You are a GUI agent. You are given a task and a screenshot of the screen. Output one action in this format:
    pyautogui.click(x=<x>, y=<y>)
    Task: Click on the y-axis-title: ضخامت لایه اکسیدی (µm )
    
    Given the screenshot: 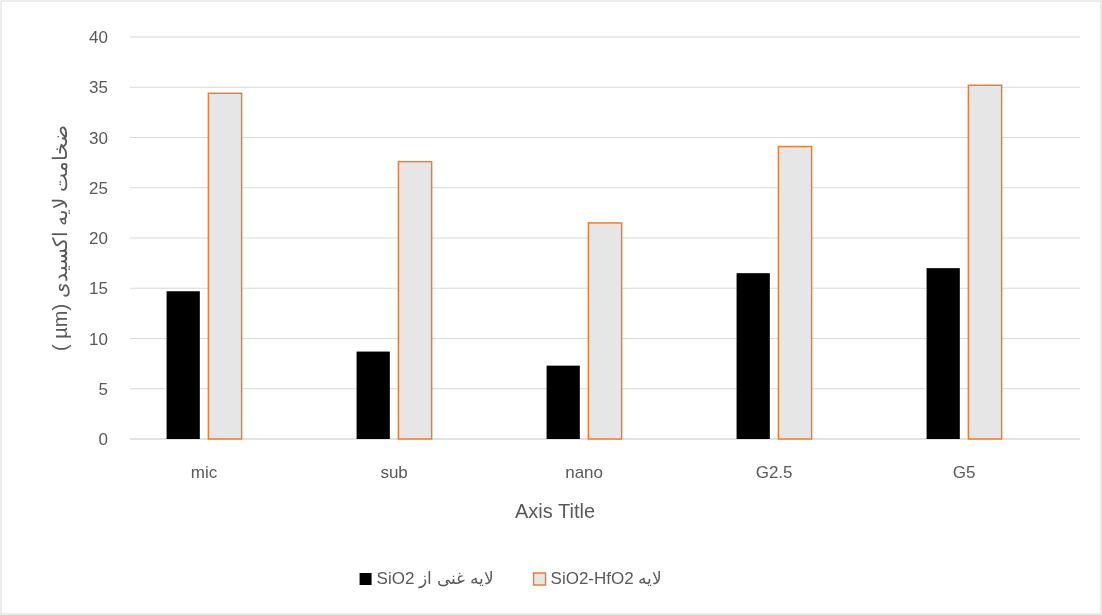 What is the action you would take?
    pyautogui.click(x=60, y=238)
    